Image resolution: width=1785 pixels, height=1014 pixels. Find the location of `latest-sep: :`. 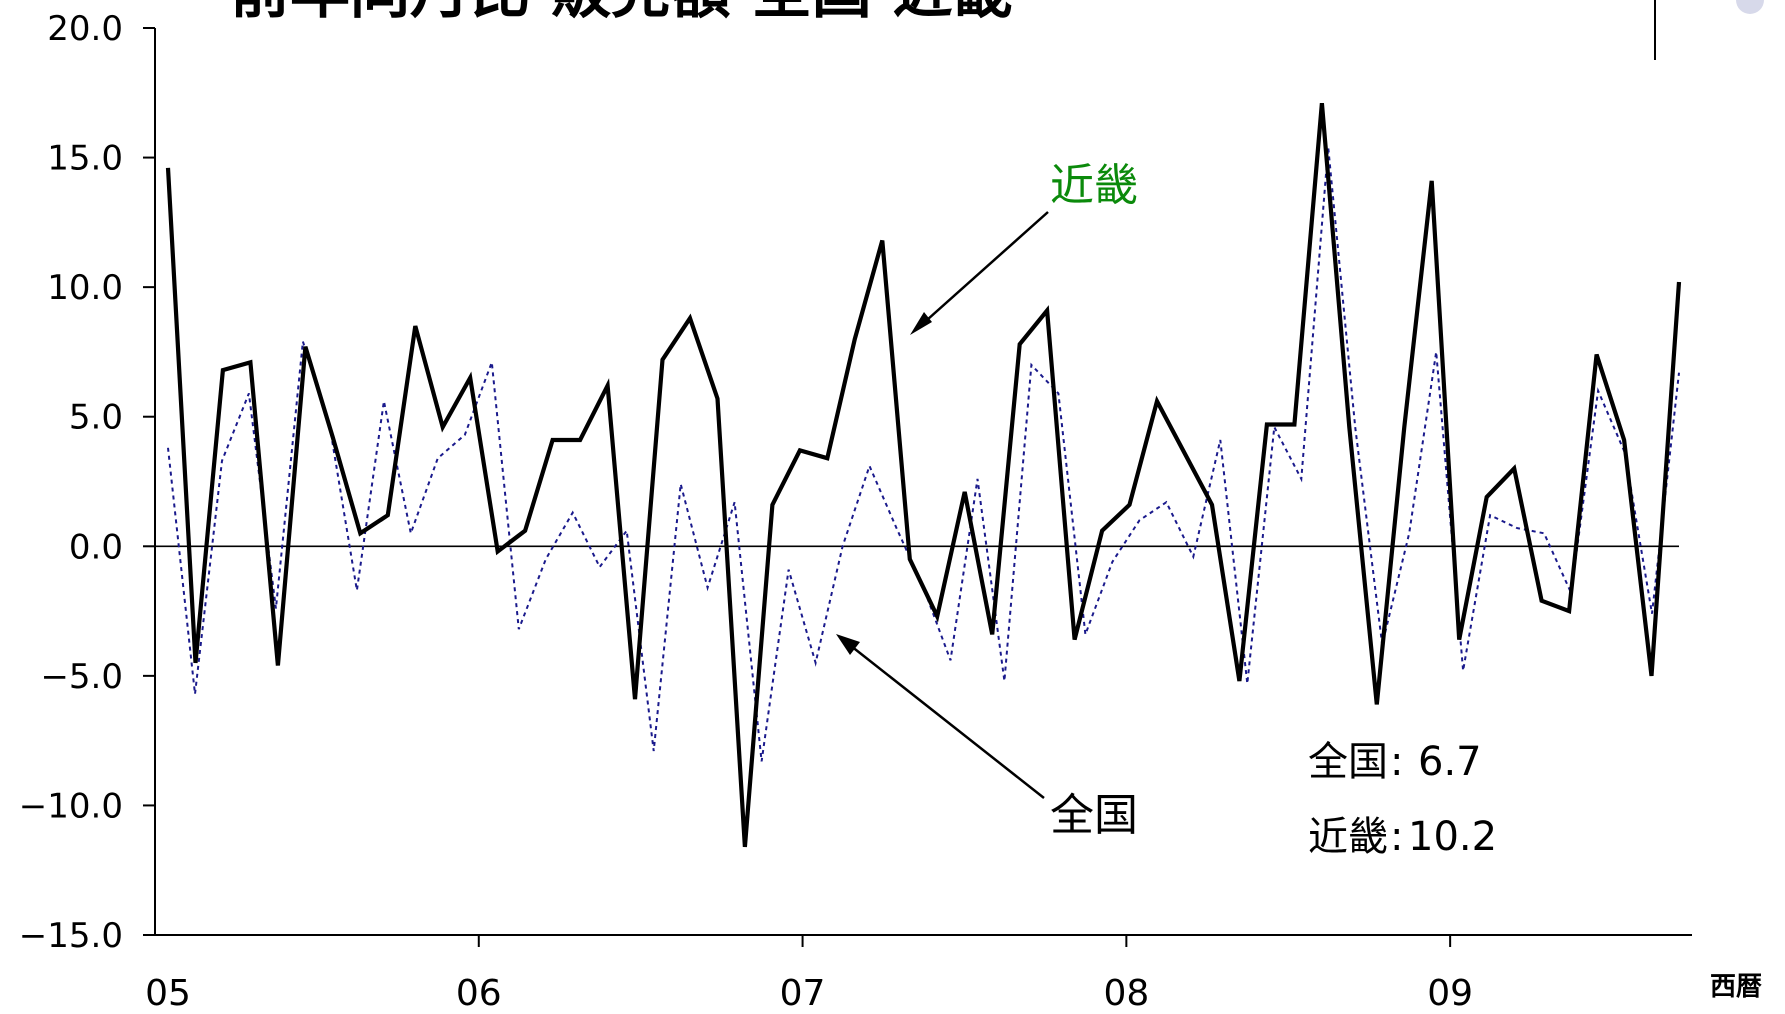

latest-sep: : is located at coordinates (1396, 762).